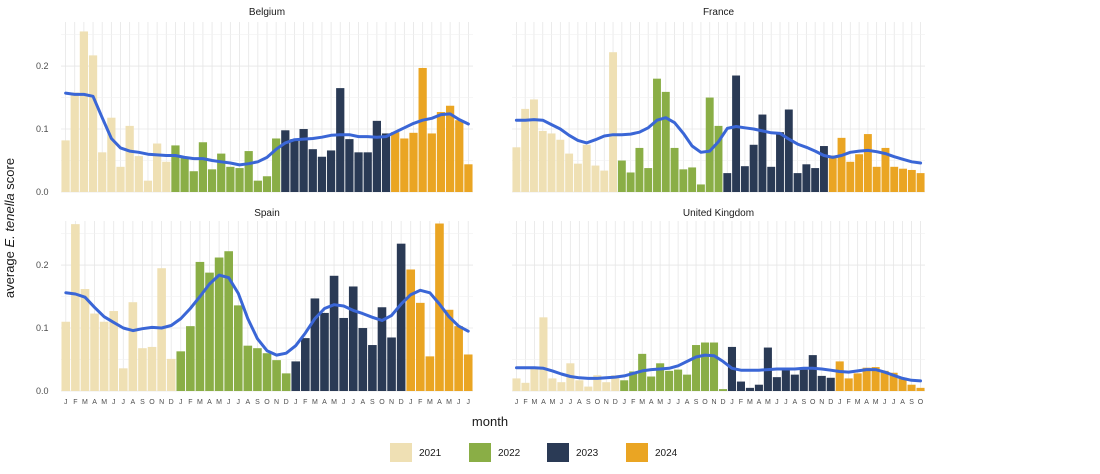  What do you see at coordinates (42, 391) in the screenshot?
I see `y-tick-label: 0.0` at bounding box center [42, 391].